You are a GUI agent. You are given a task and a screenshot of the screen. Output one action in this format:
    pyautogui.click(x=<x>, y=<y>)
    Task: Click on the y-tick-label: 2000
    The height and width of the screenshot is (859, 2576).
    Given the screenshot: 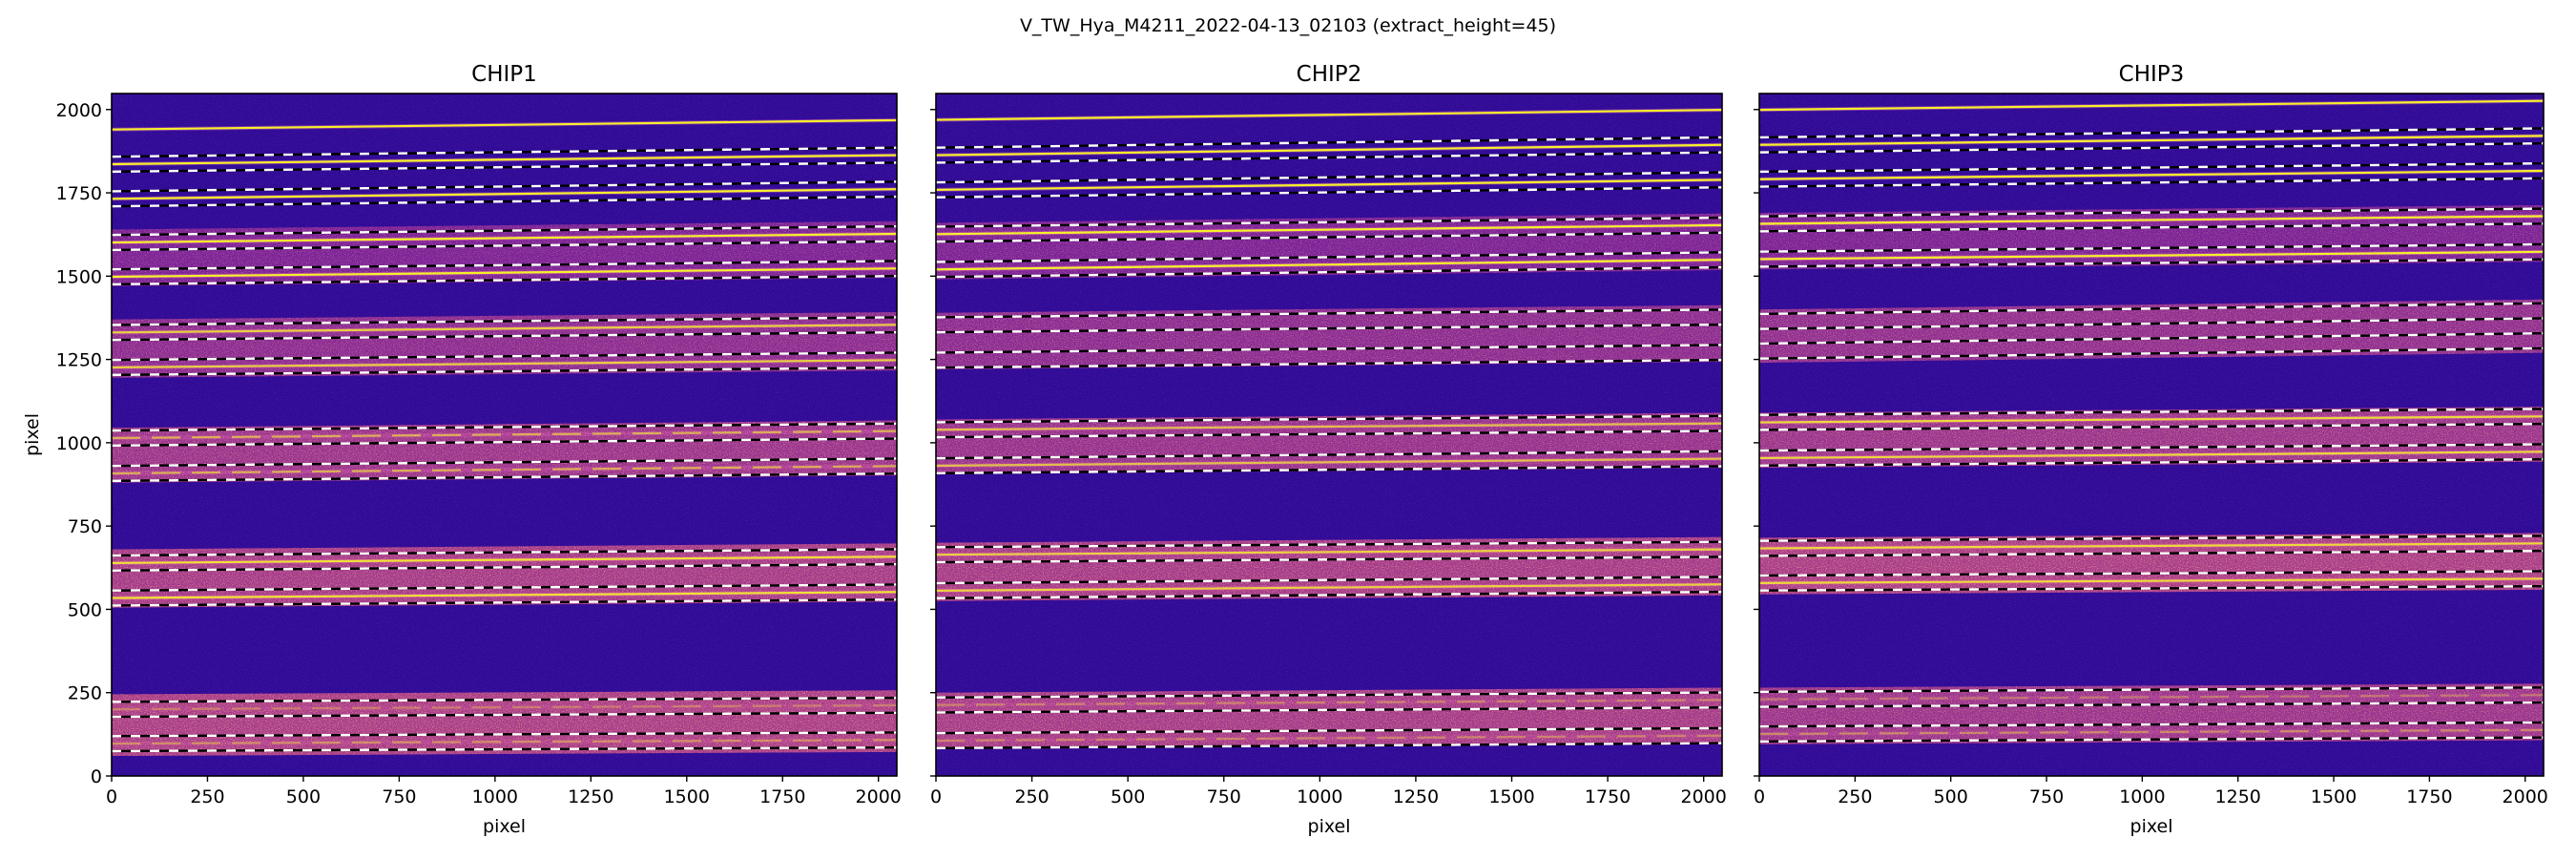 What is the action you would take?
    pyautogui.click(x=79, y=110)
    